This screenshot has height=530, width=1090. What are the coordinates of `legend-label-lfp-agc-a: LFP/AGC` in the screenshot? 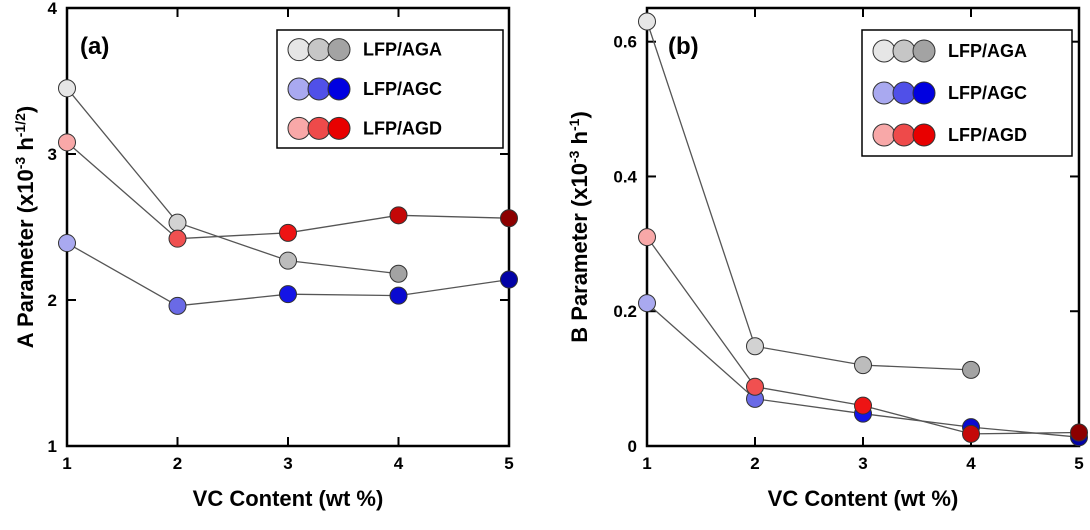 It's located at (402, 89).